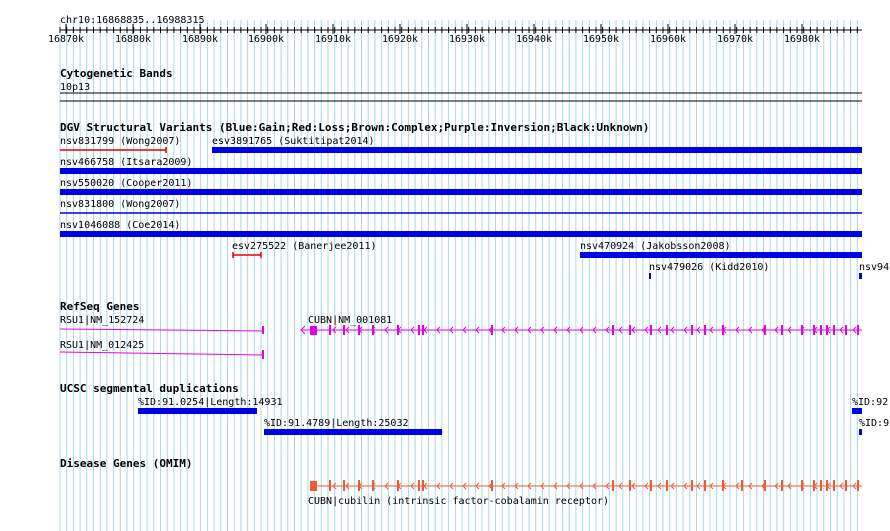  I want to click on segdup-track-title: UCSC segmental duplications, so click(149, 388).